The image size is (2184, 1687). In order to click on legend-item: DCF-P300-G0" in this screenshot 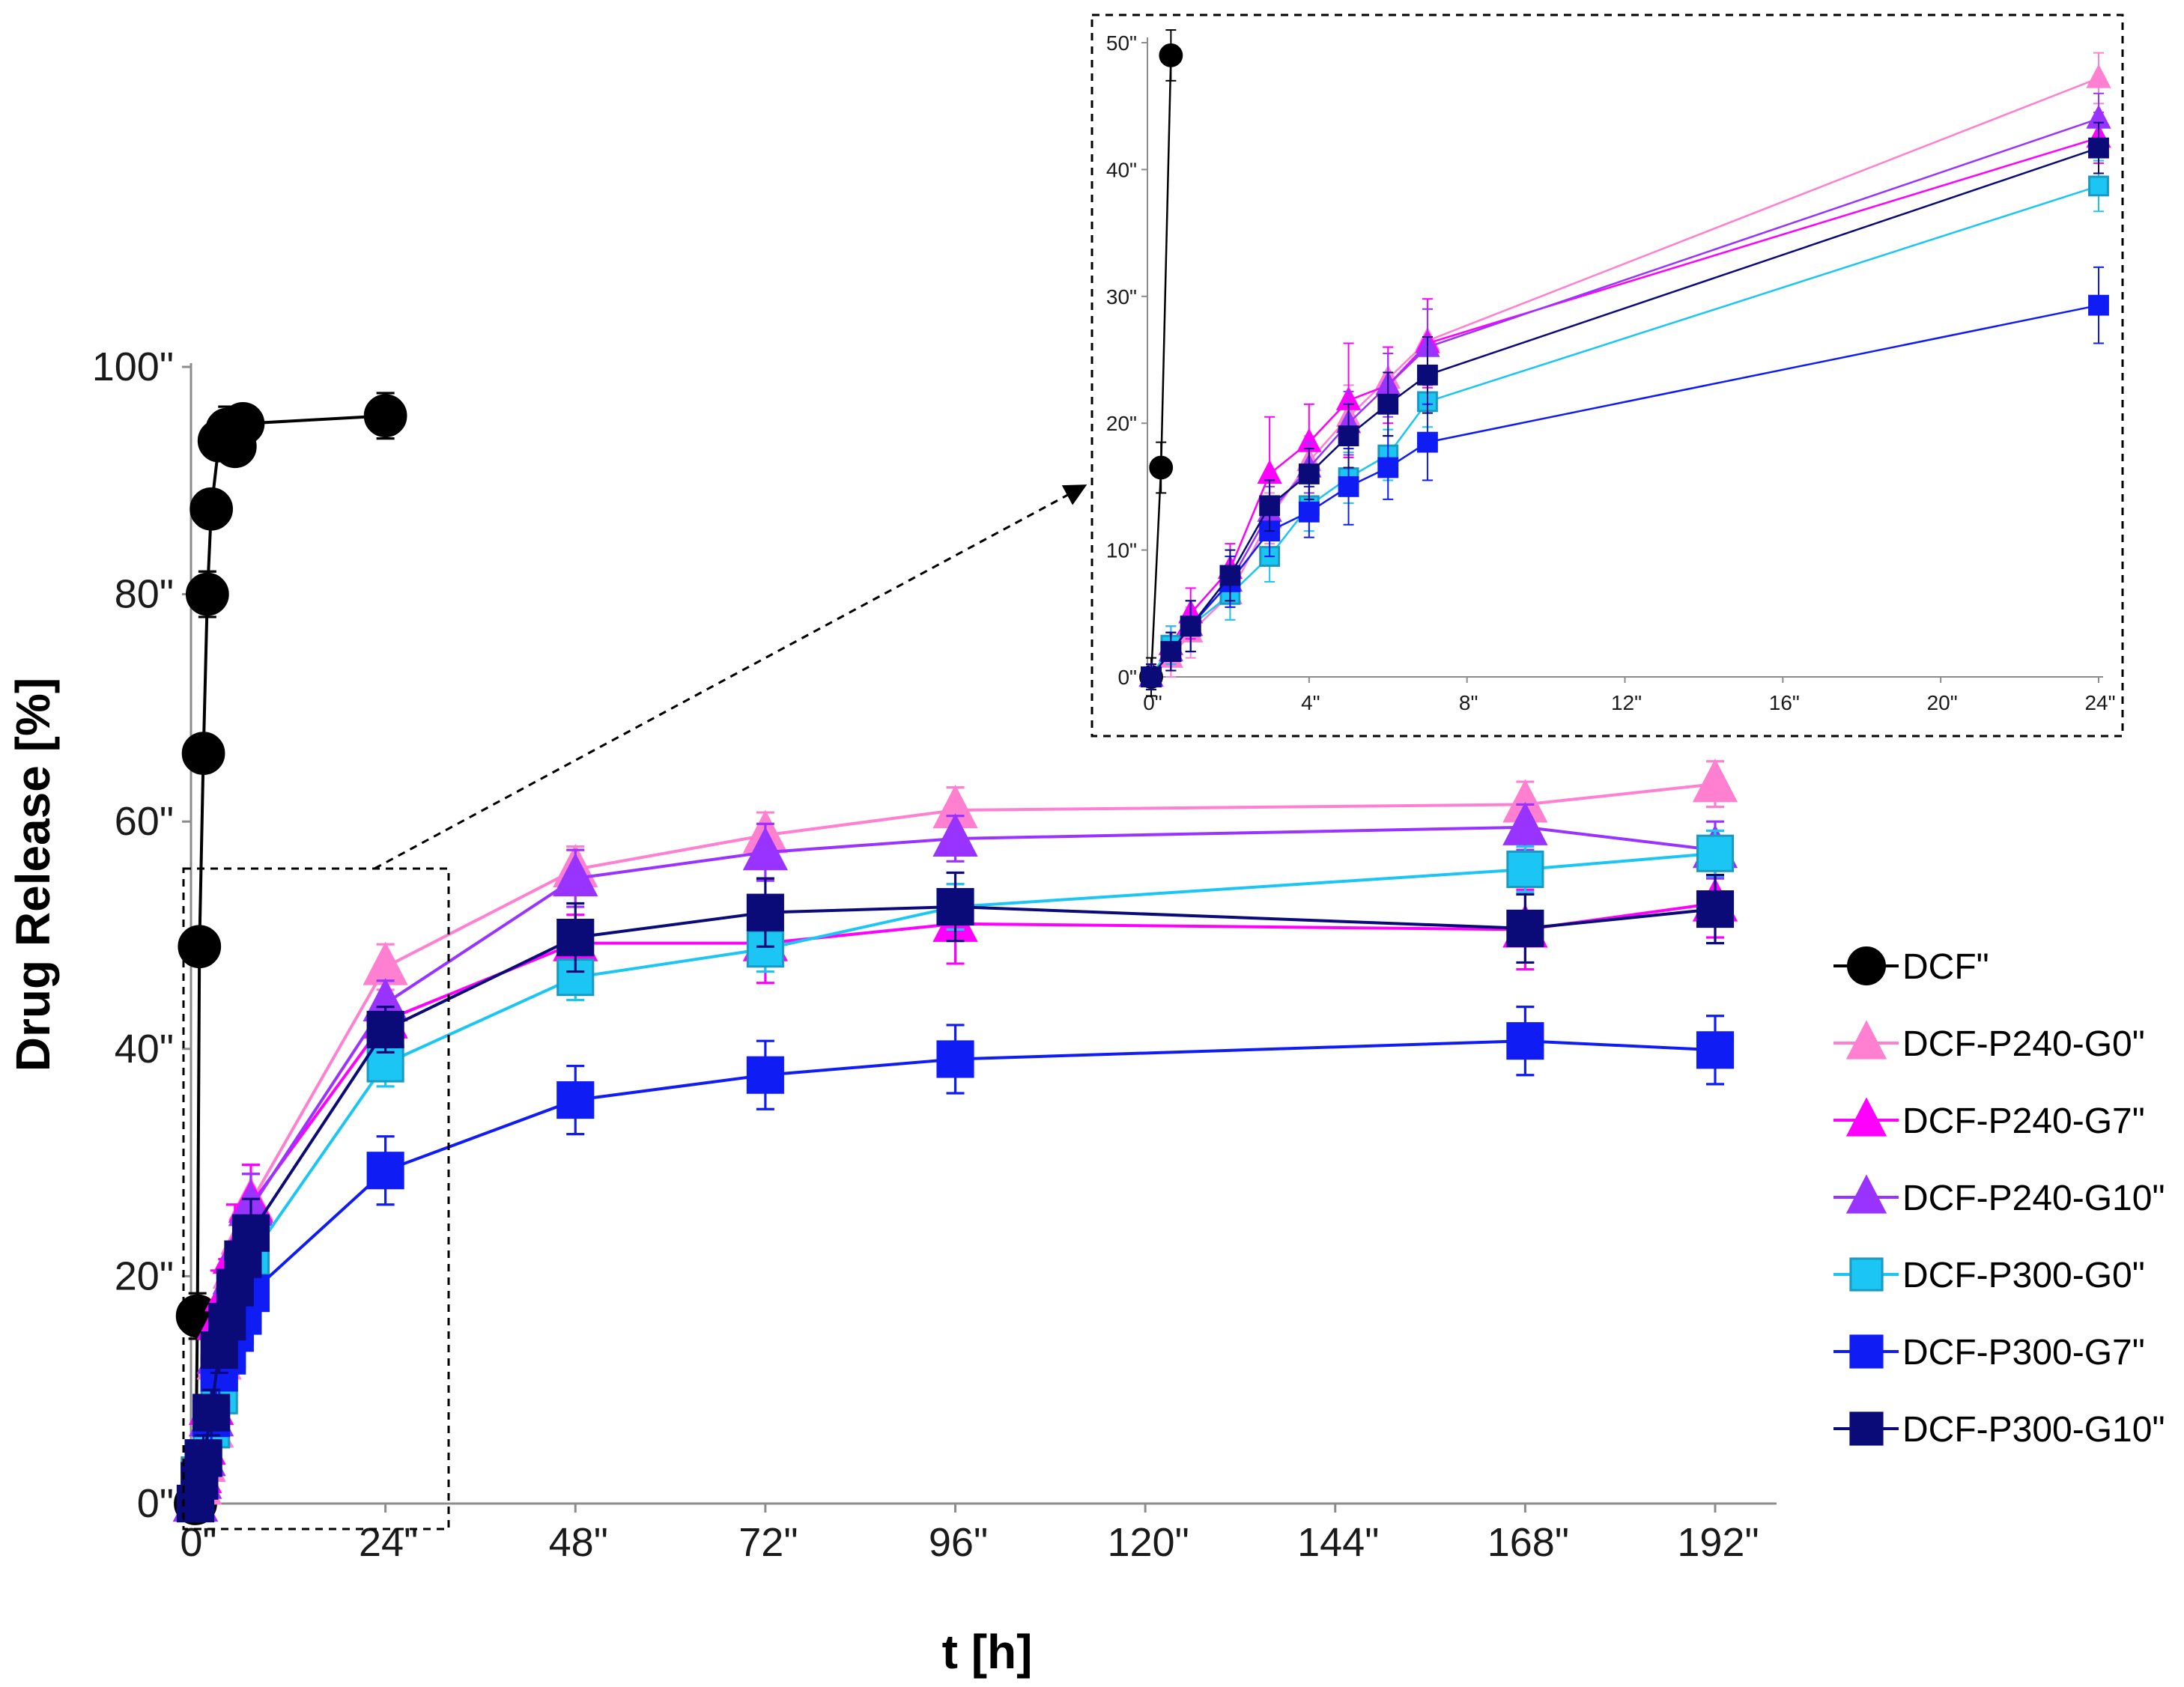, I will do `click(1989, 1275)`.